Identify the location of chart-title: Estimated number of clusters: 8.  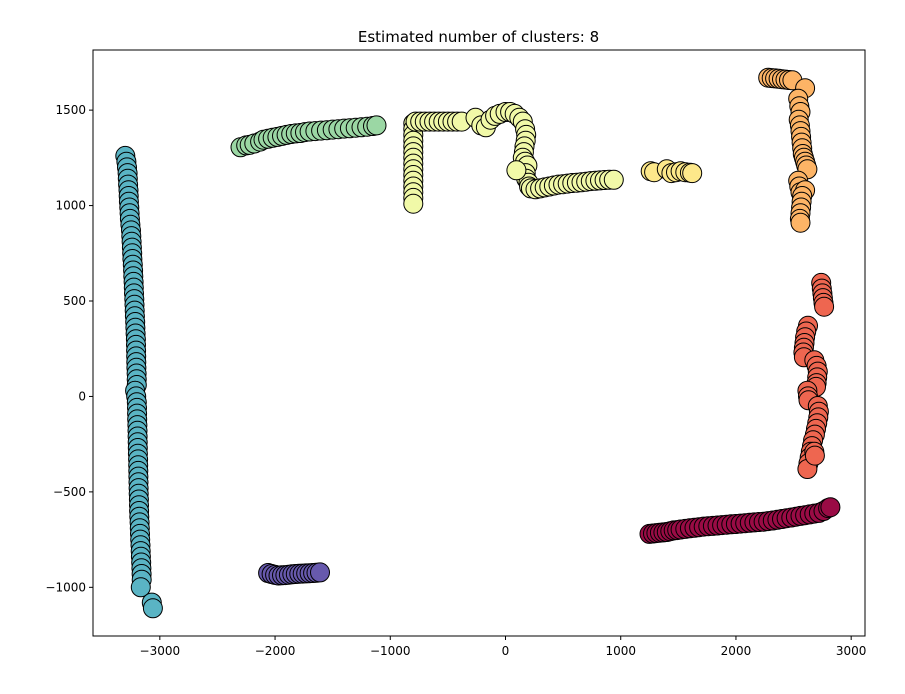
(478, 37).